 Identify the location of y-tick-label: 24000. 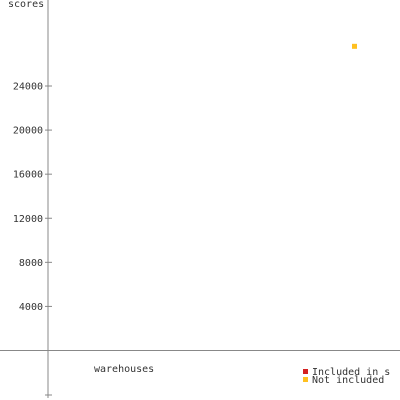
(28, 87).